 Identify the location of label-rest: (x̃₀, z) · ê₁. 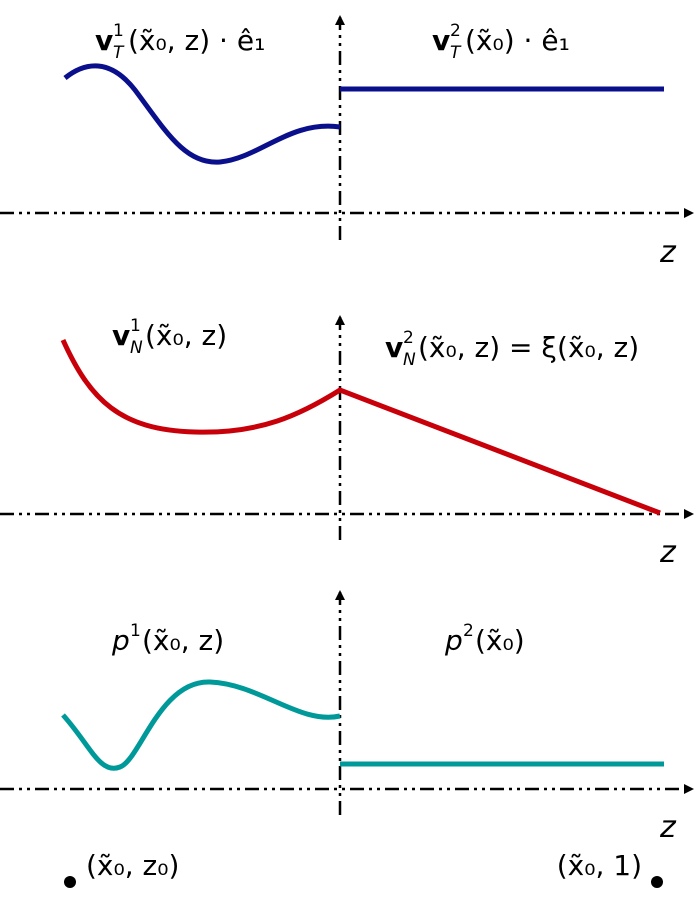
(196, 40).